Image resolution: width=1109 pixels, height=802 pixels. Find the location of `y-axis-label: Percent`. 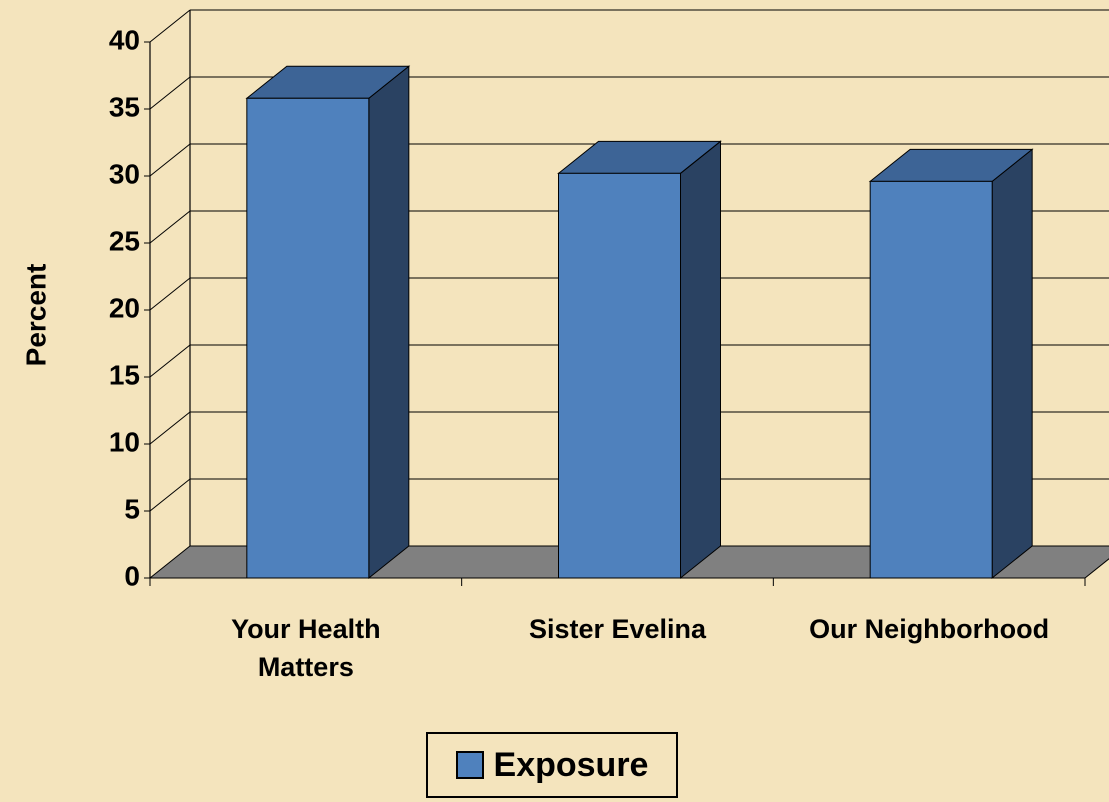

y-axis-label: Percent is located at coordinates (35, 315).